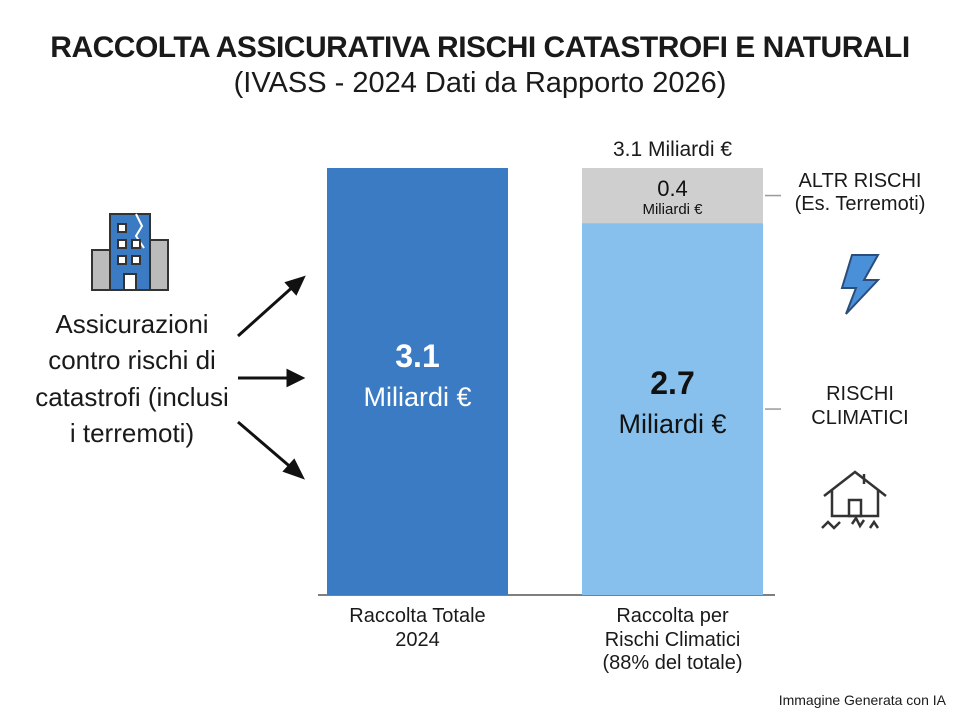  What do you see at coordinates (480, 83) in the screenshot?
I see `subtitle: (IVASS - 2024 Dati da Rapporto 2026)` at bounding box center [480, 83].